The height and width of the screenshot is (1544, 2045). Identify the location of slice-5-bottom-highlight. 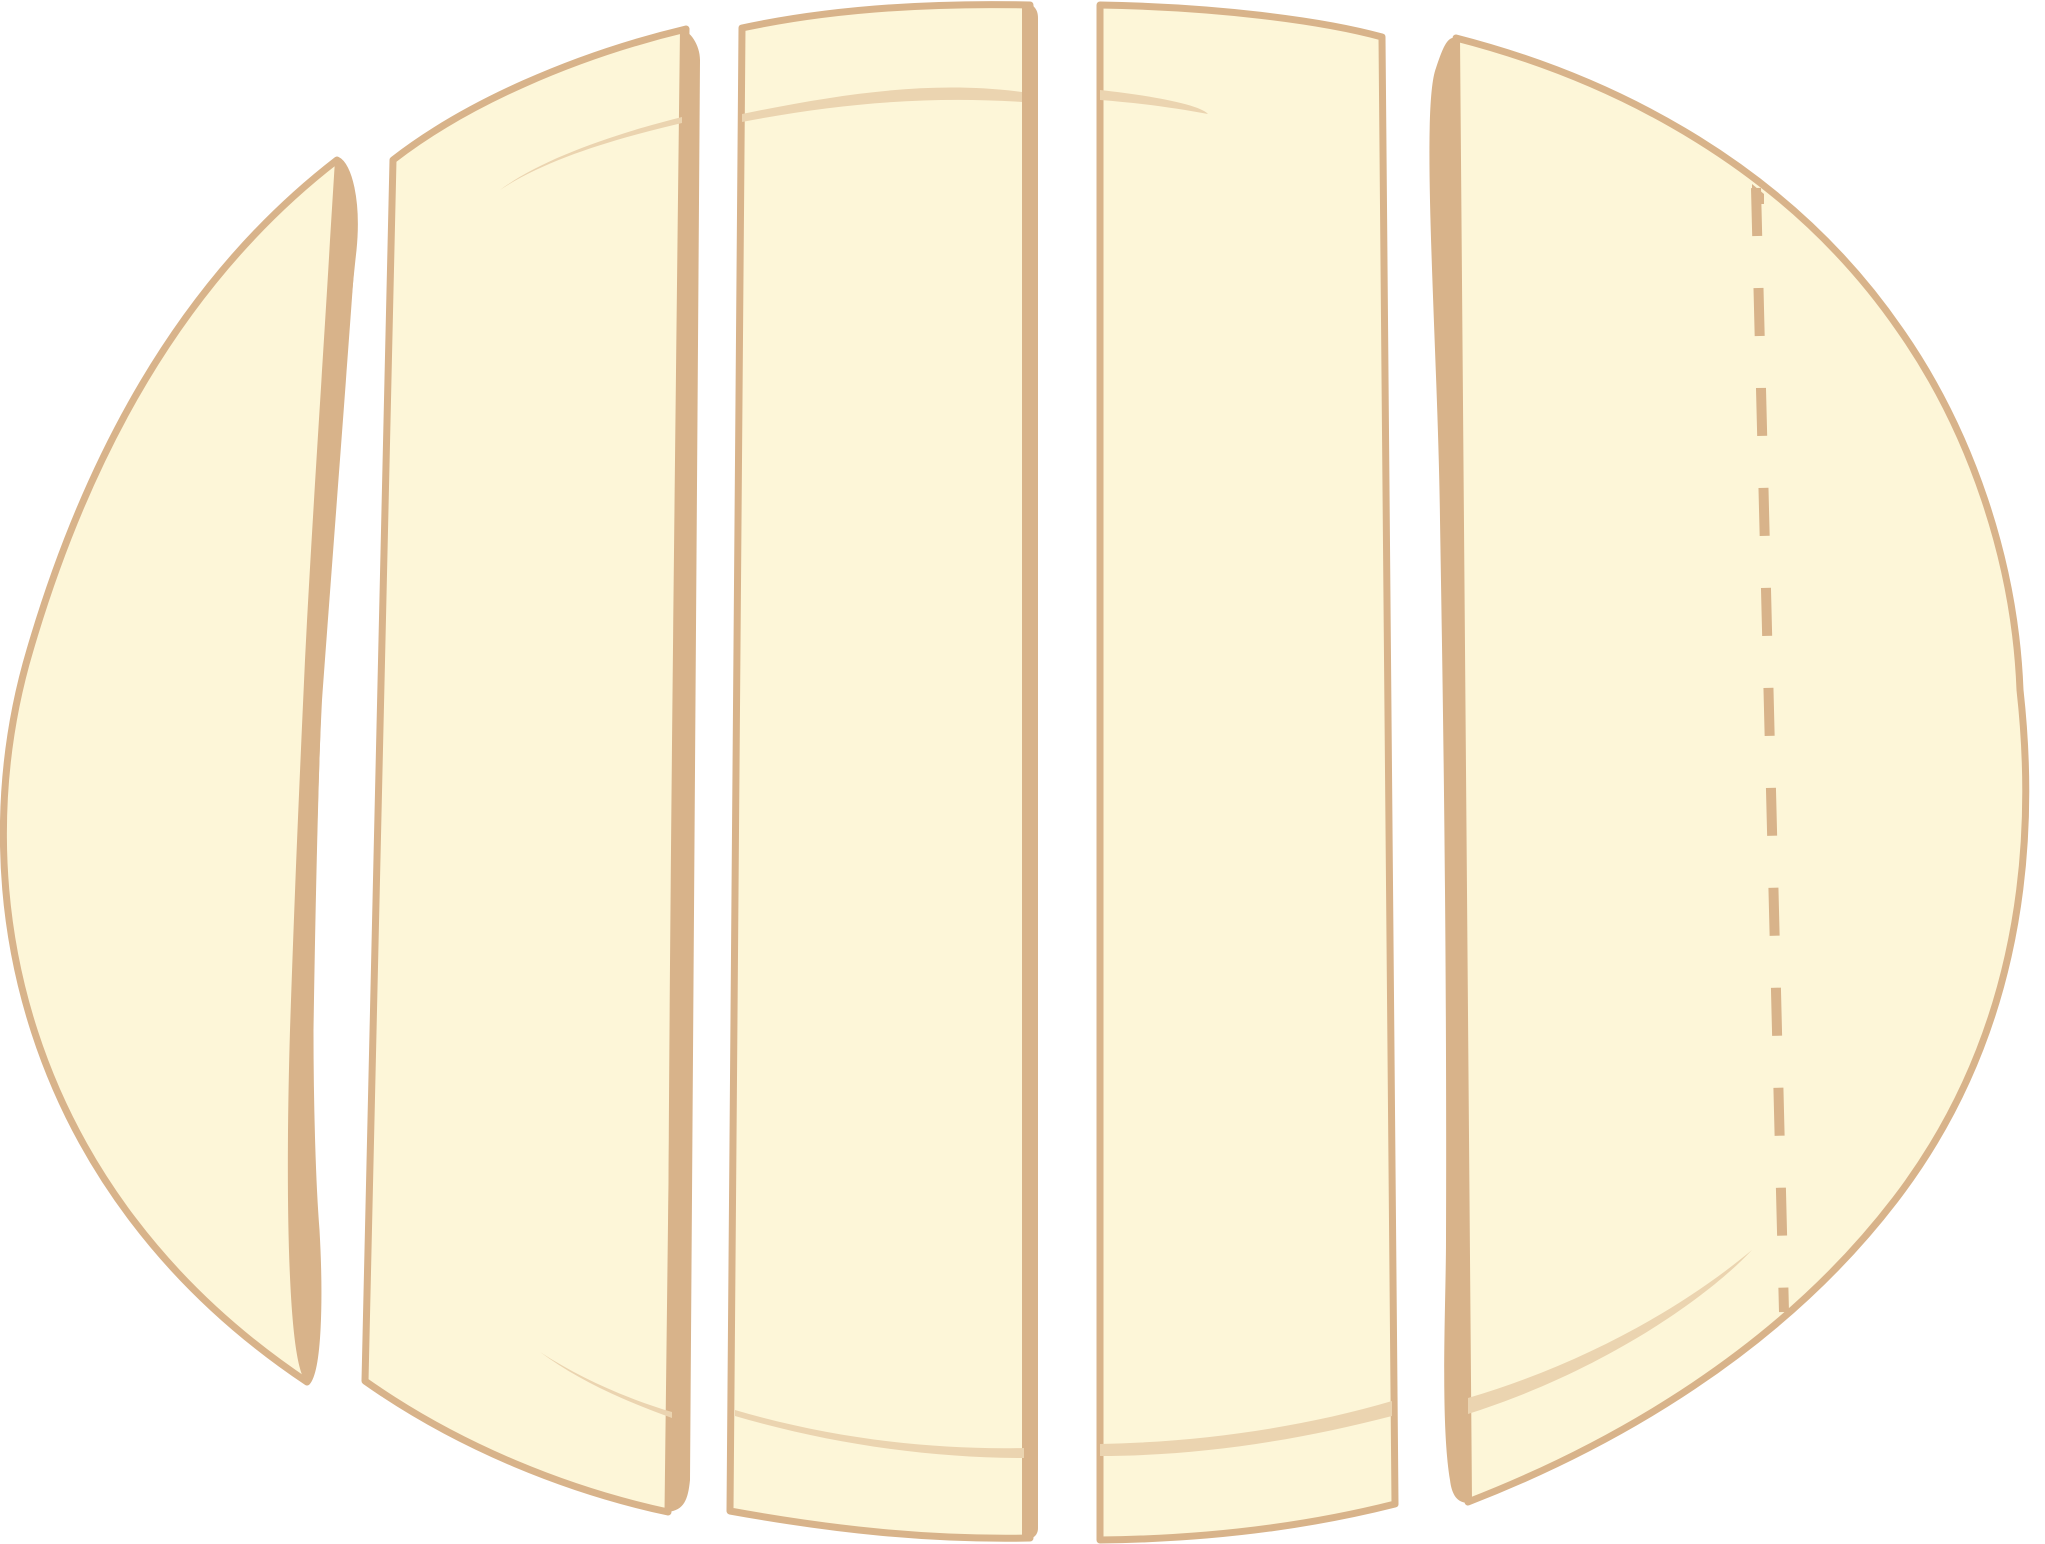
(1610, 1332).